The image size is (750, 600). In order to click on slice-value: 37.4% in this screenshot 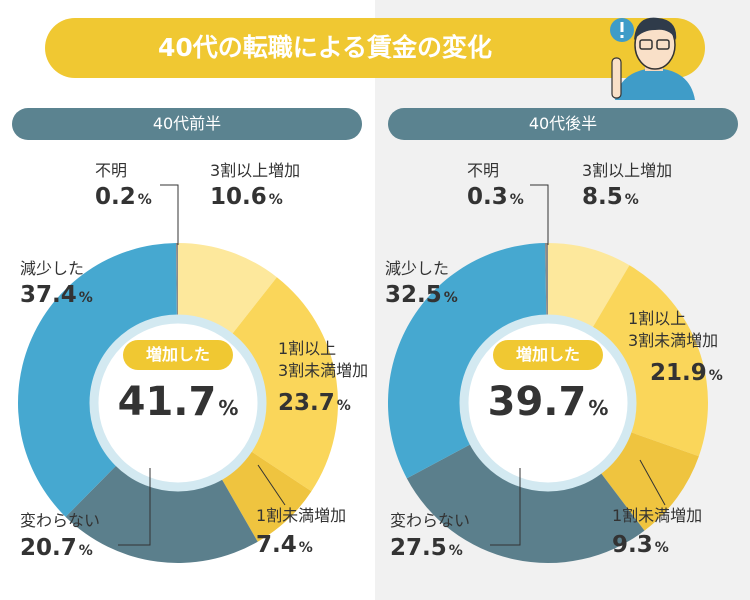, I will do `click(56, 295)`.